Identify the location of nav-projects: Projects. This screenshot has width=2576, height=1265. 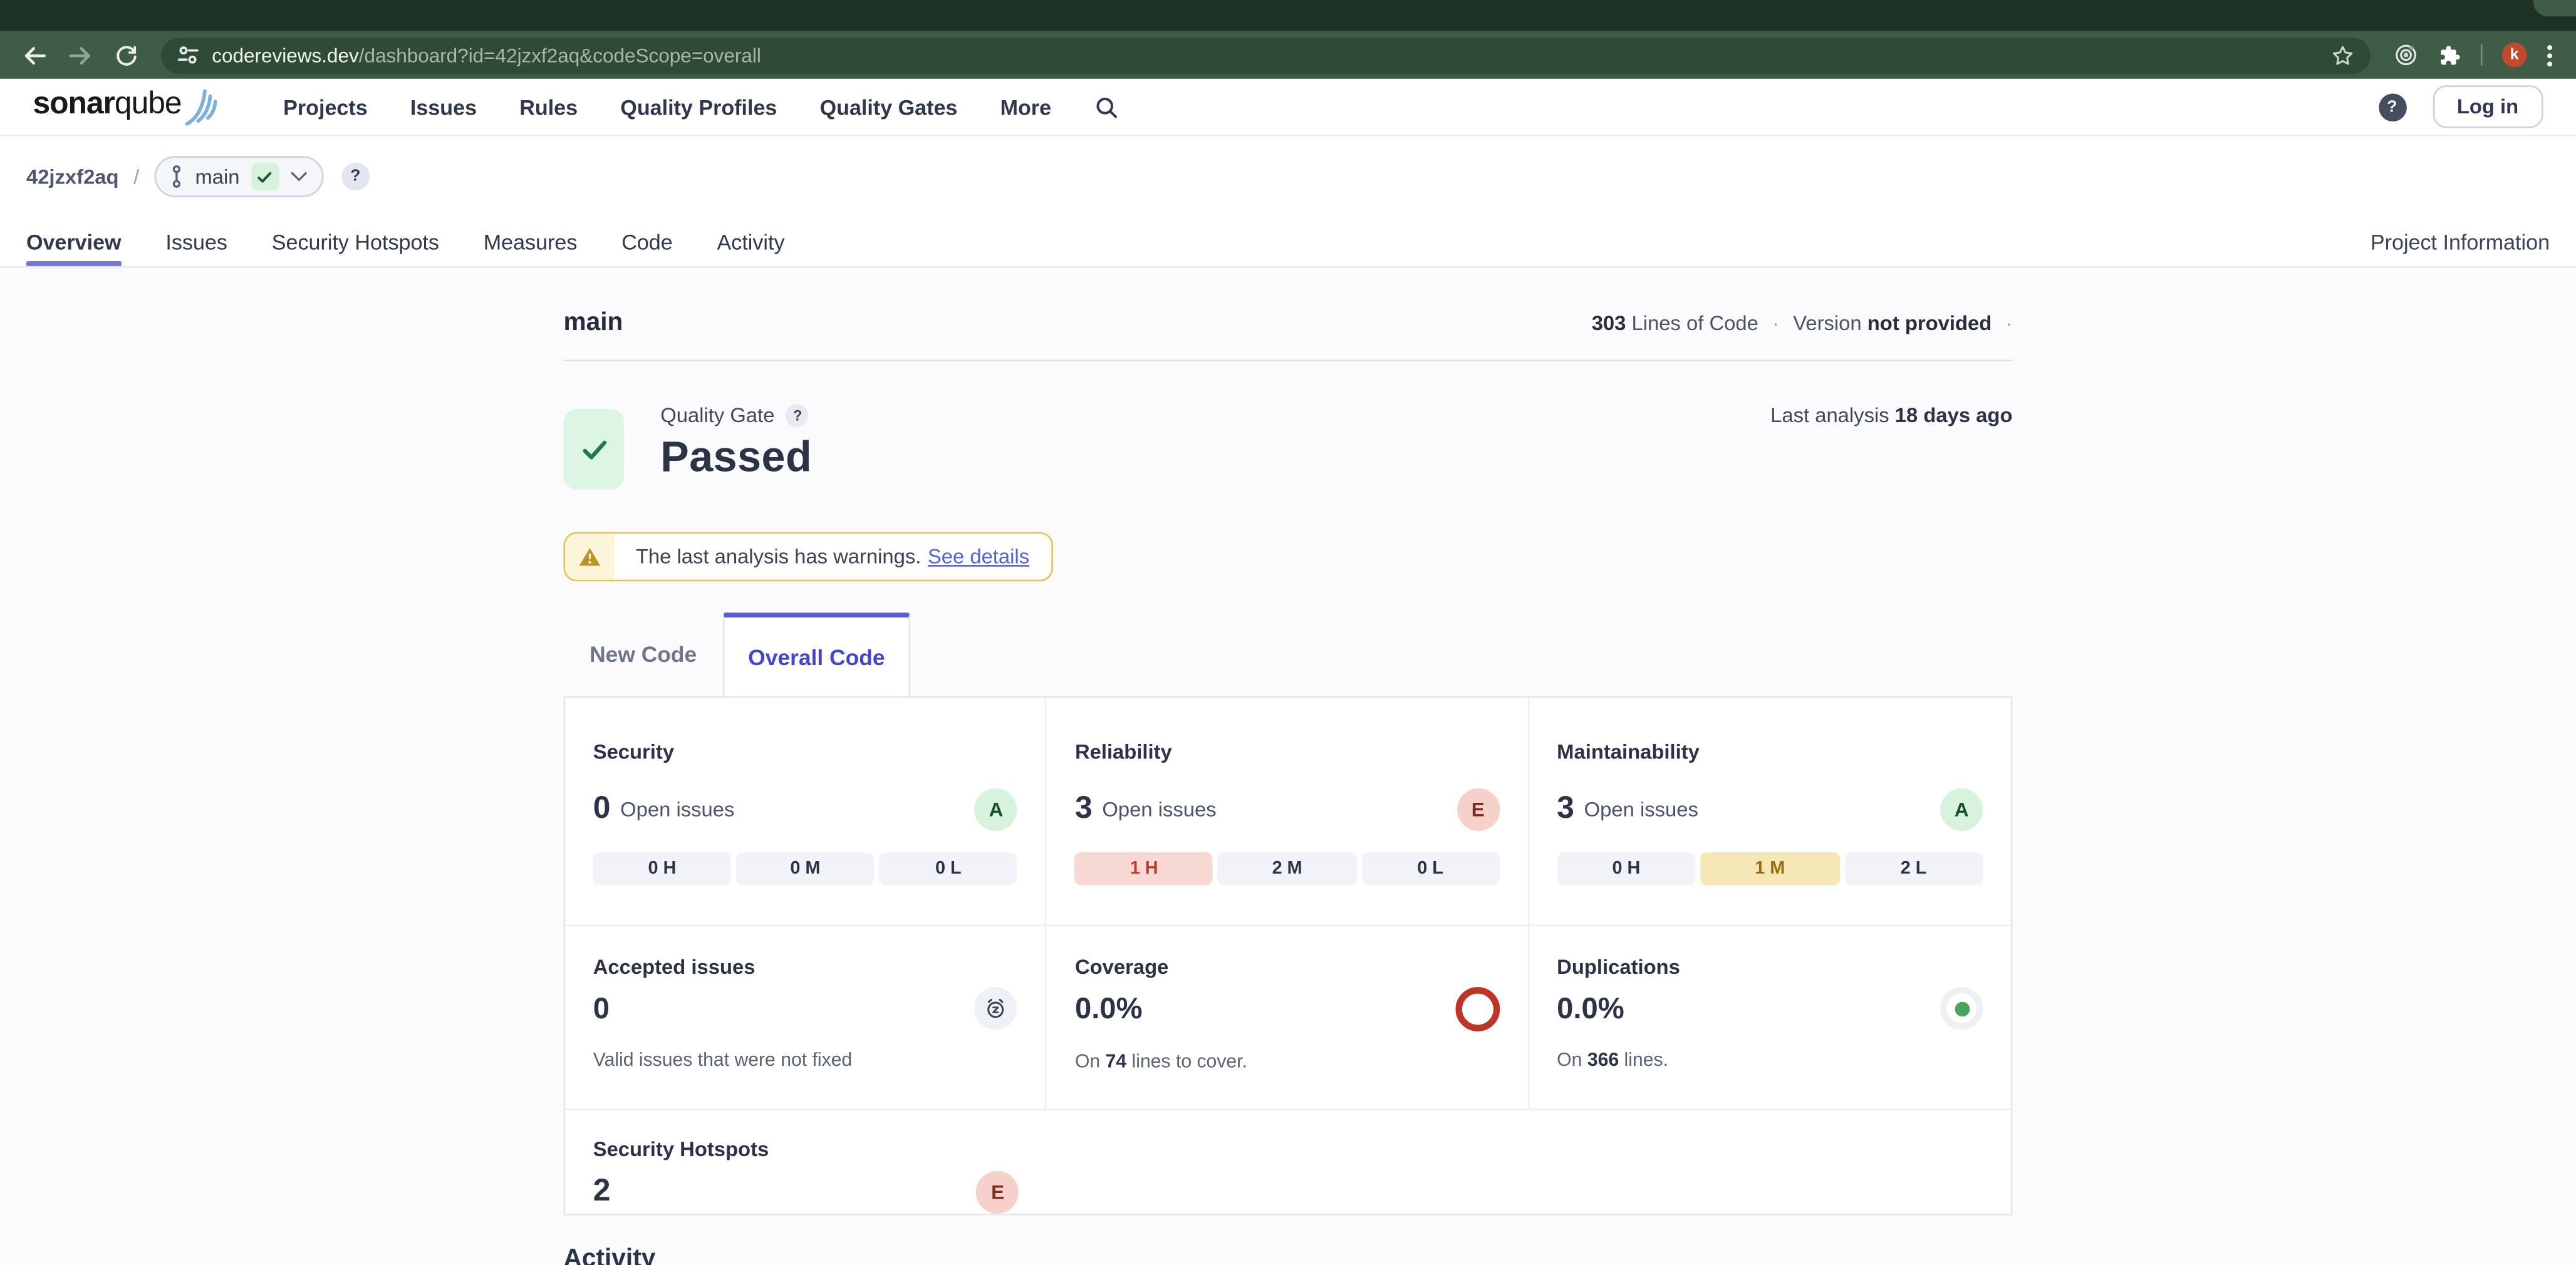
(325, 107).